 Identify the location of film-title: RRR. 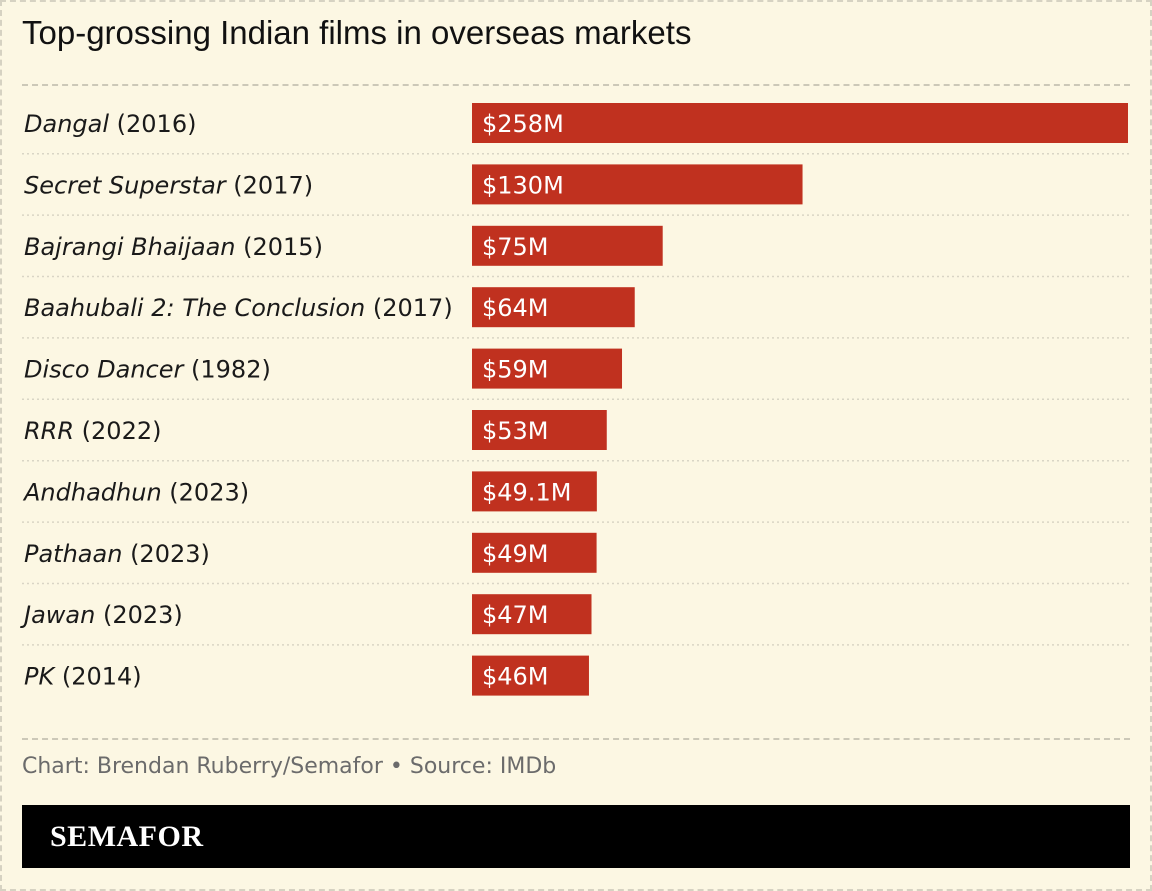
(49, 431).